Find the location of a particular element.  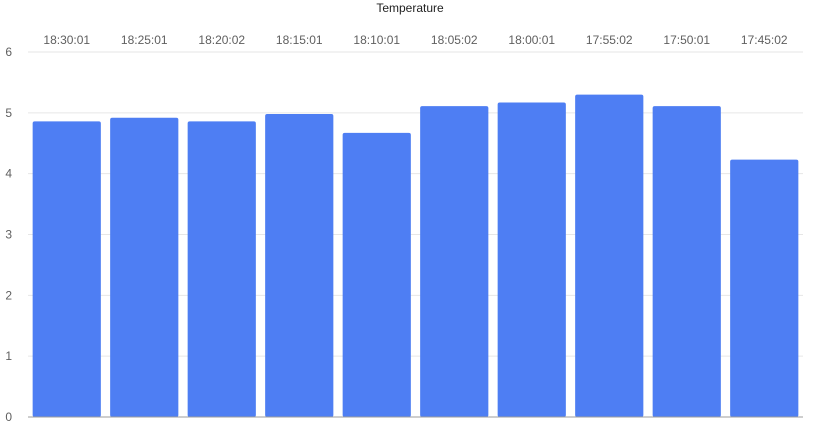

category-tick-label: 18:30:01 is located at coordinates (66, 40).